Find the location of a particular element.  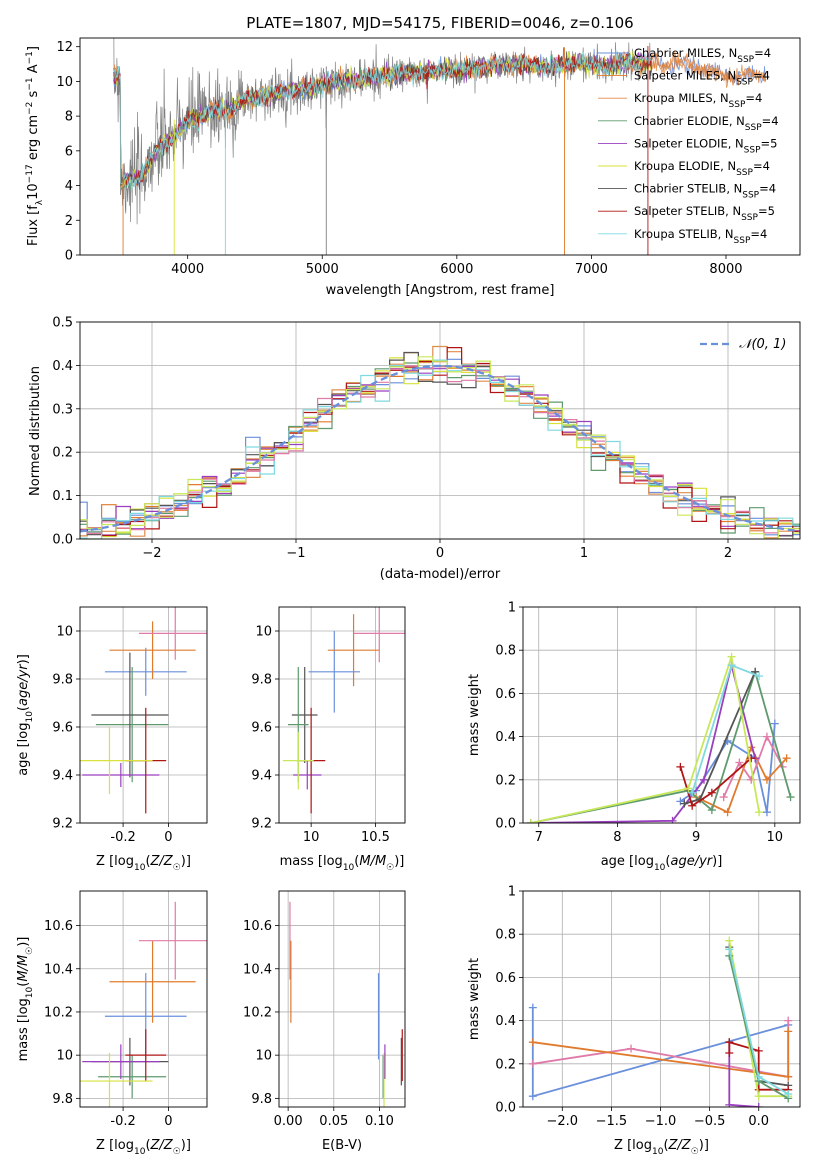

x-tick-label: 0 is located at coordinates (440, 553).